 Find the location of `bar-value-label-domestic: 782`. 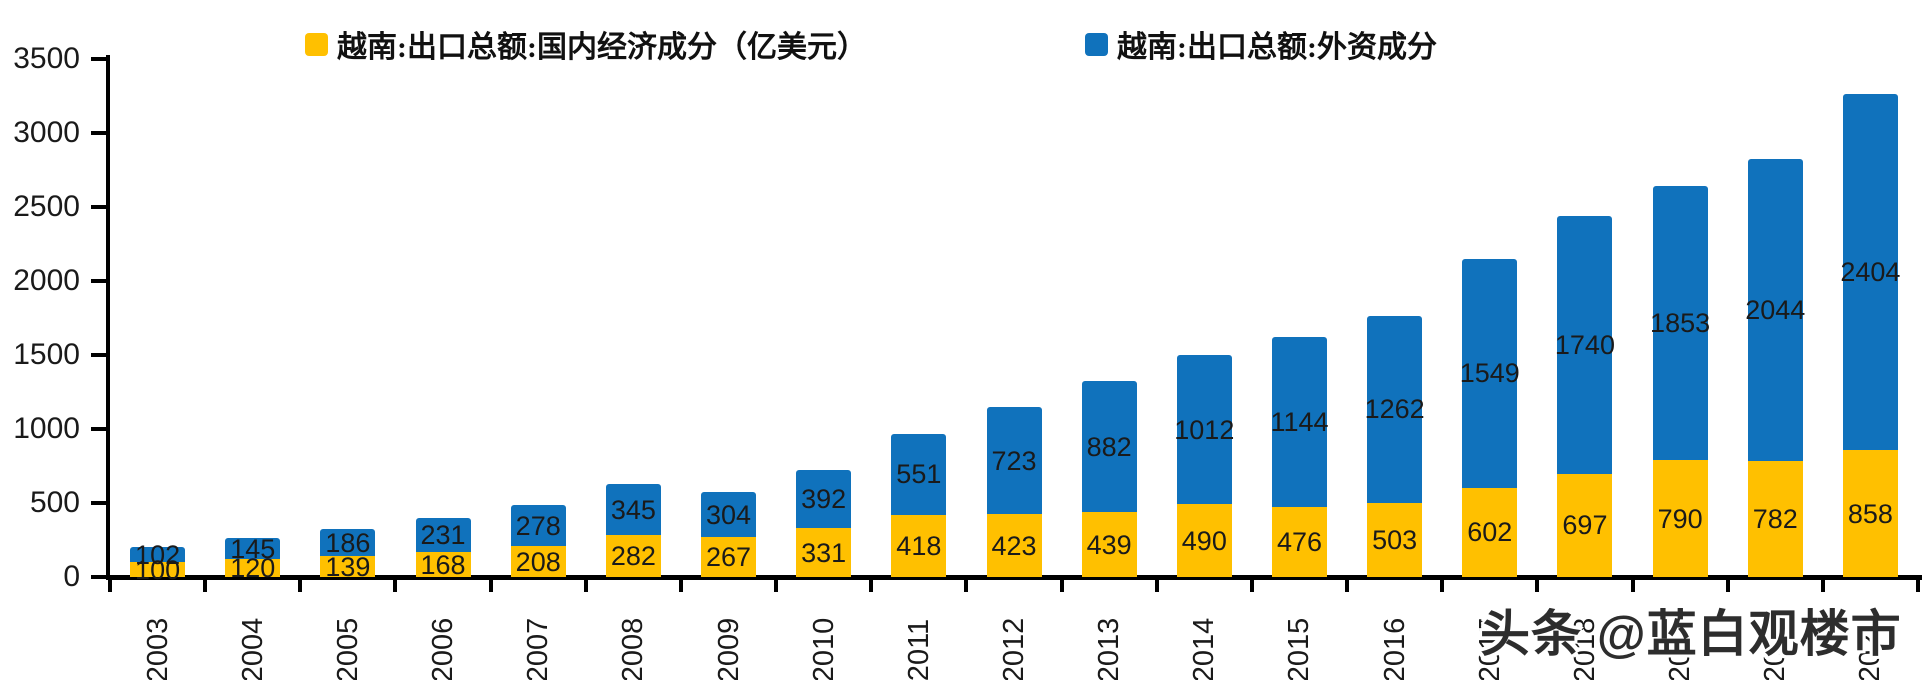

bar-value-label-domestic: 782 is located at coordinates (1775, 519).